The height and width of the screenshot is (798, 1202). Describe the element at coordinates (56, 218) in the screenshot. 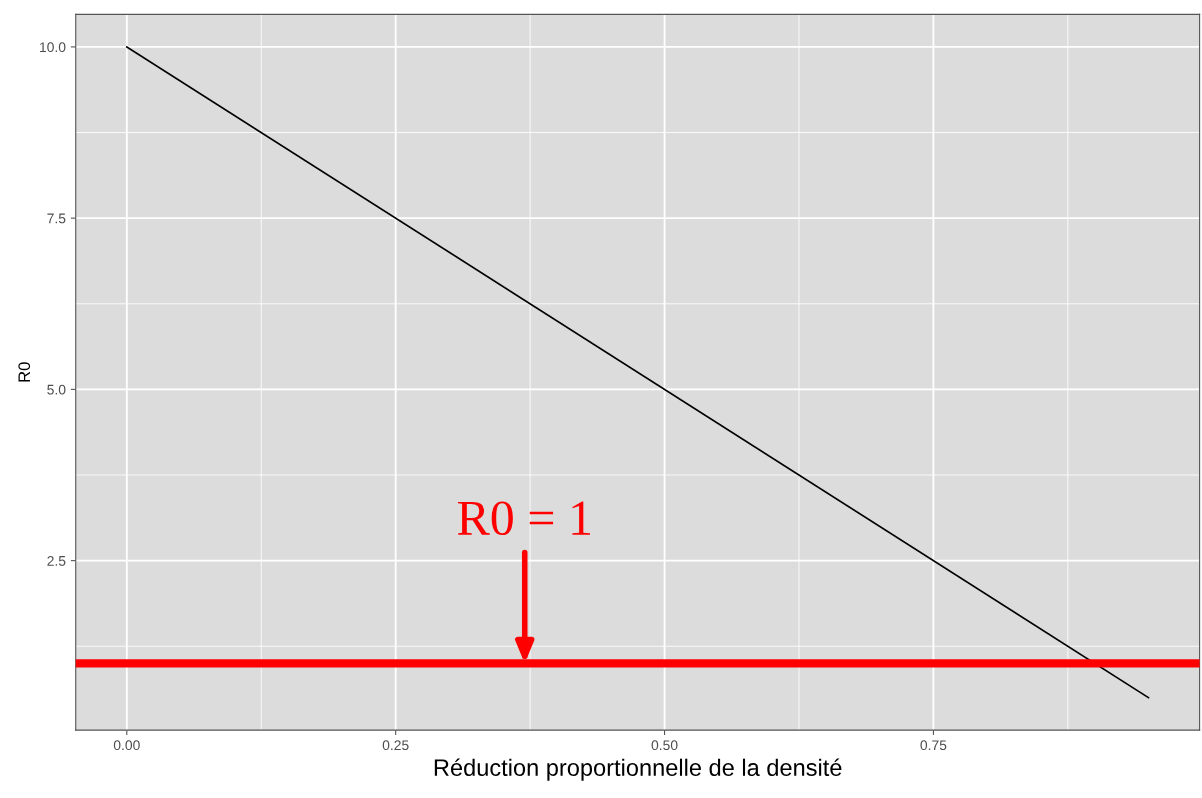

I see `y-tick-label: 7.5` at that location.